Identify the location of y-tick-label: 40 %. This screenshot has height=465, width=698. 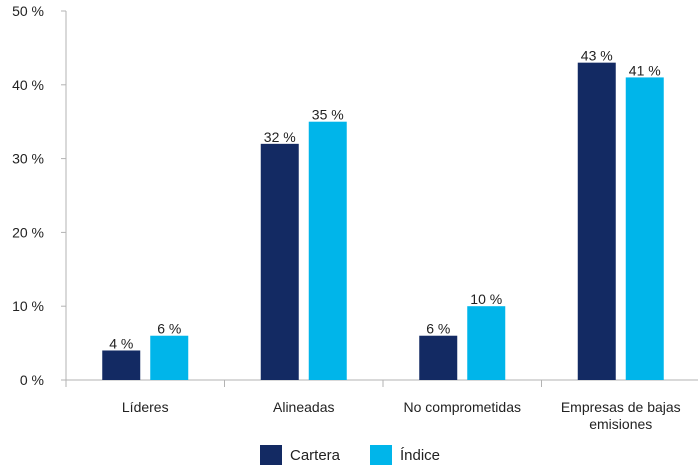
(28, 85).